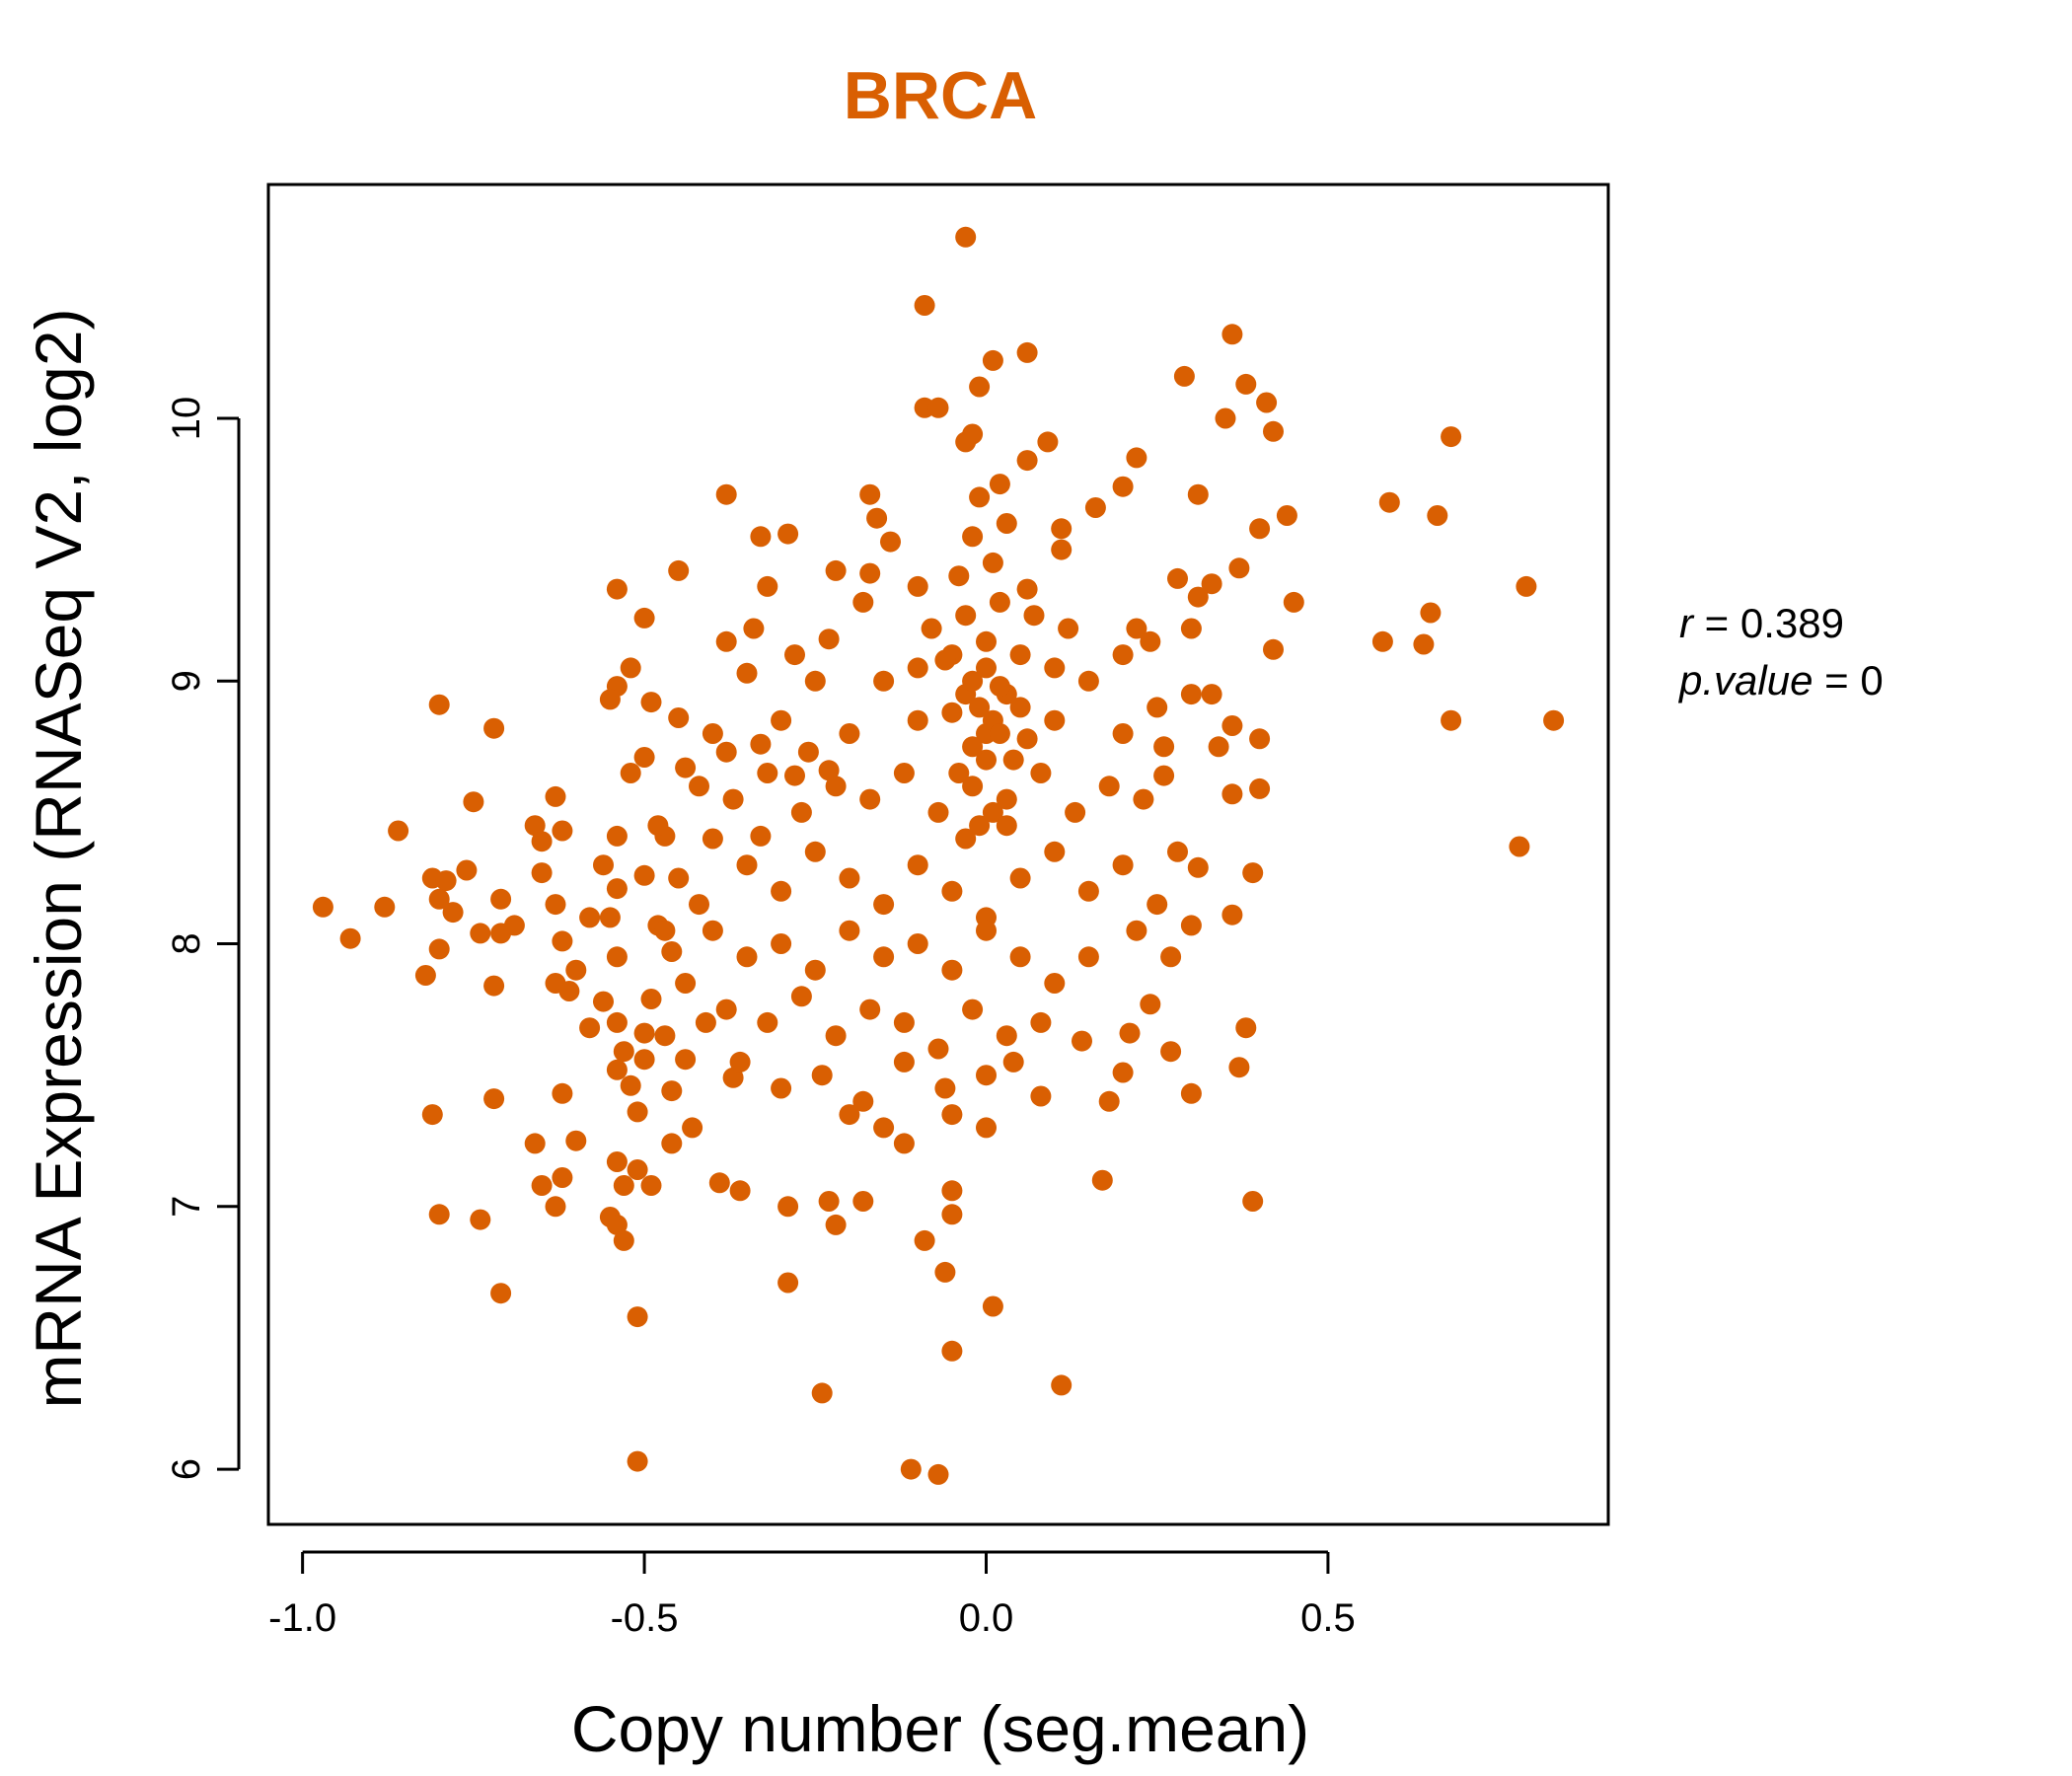 The height and width of the screenshot is (1776, 2072). Describe the element at coordinates (302, 1618) in the screenshot. I see `x-tick-label: -1.0` at that location.